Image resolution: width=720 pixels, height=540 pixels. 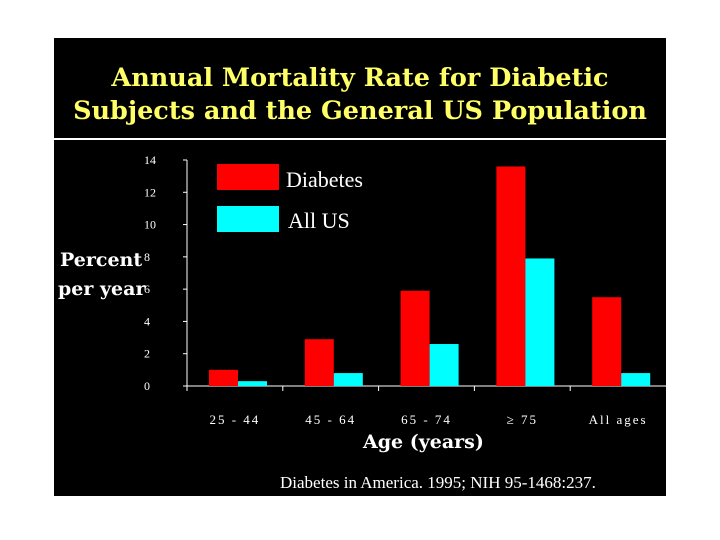 I want to click on y-tick-label: 6, so click(x=147, y=289).